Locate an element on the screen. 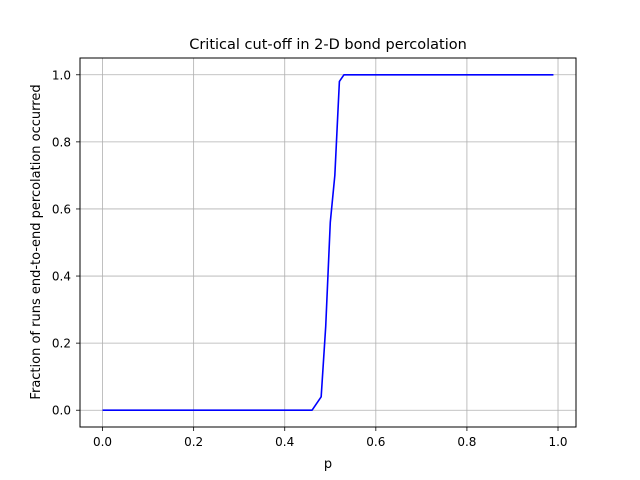 This screenshot has height=480, width=640. x-tick-label: 0.0 is located at coordinates (102, 442).